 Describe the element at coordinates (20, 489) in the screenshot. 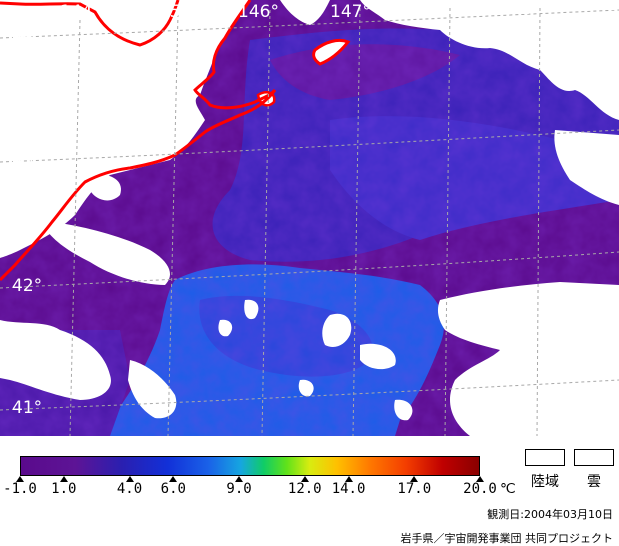

I see `colorbar-tick-label: -1.0` at that location.